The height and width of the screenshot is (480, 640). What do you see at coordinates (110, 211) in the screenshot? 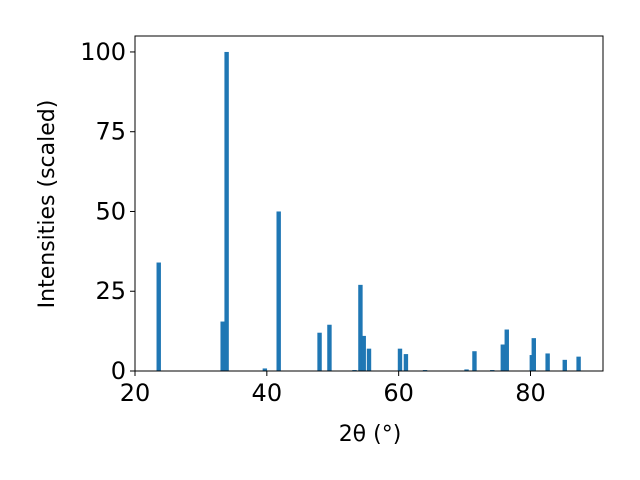
I see `y-tick-label: 50` at bounding box center [110, 211].